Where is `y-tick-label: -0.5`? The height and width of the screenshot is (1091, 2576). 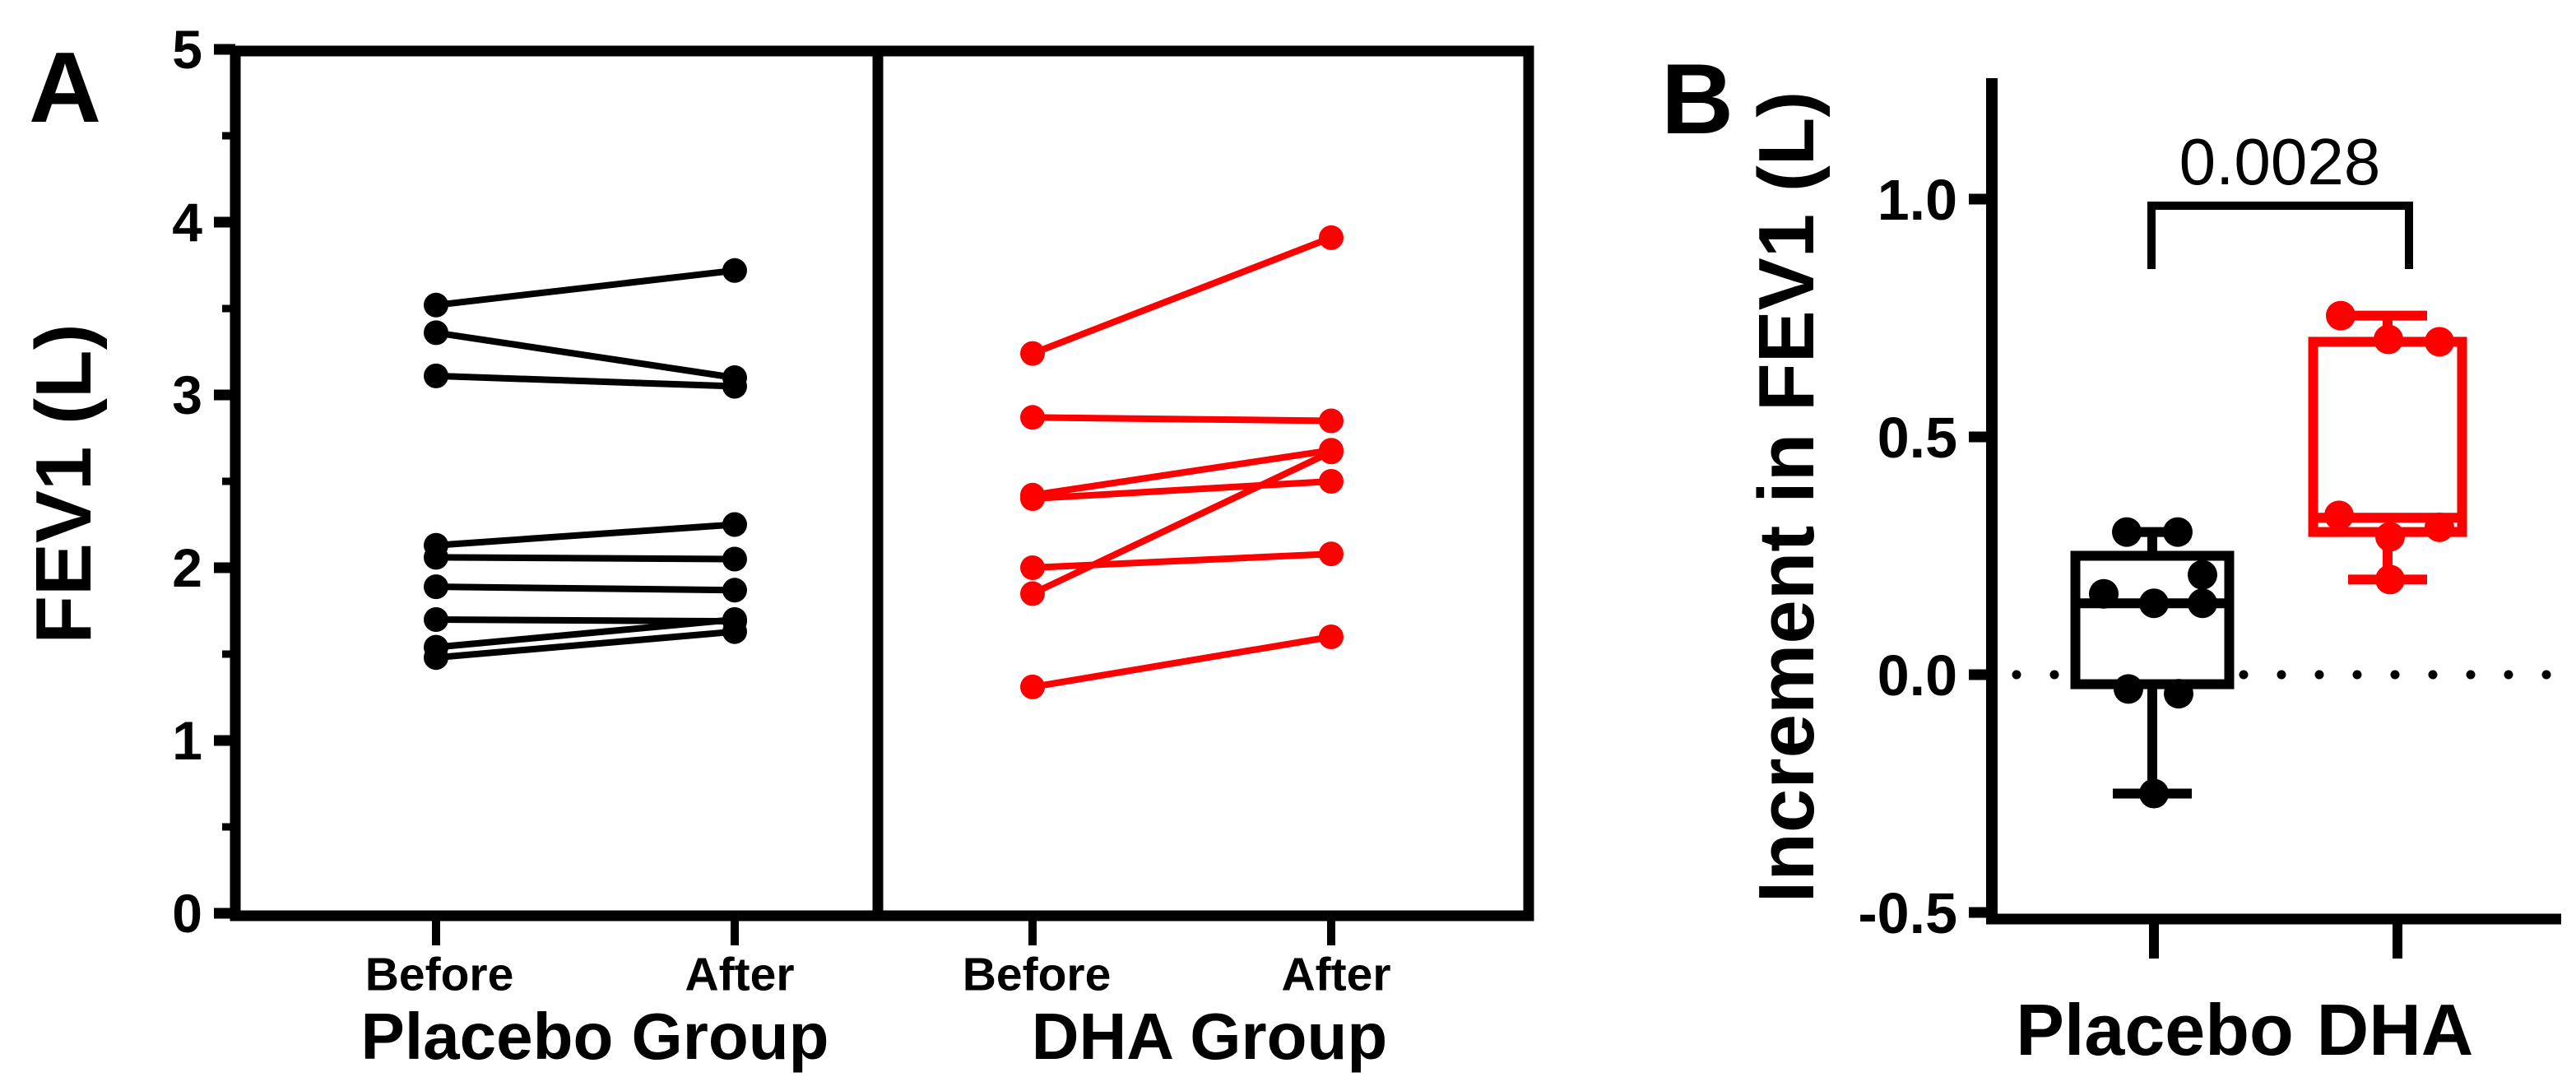
y-tick-label: -0.5 is located at coordinates (1908, 913).